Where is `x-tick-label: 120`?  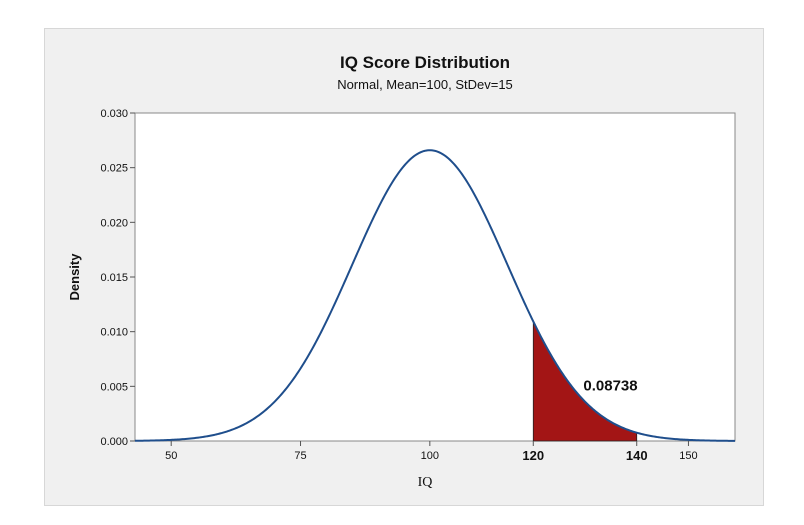
x-tick-label: 120 is located at coordinates (533, 455).